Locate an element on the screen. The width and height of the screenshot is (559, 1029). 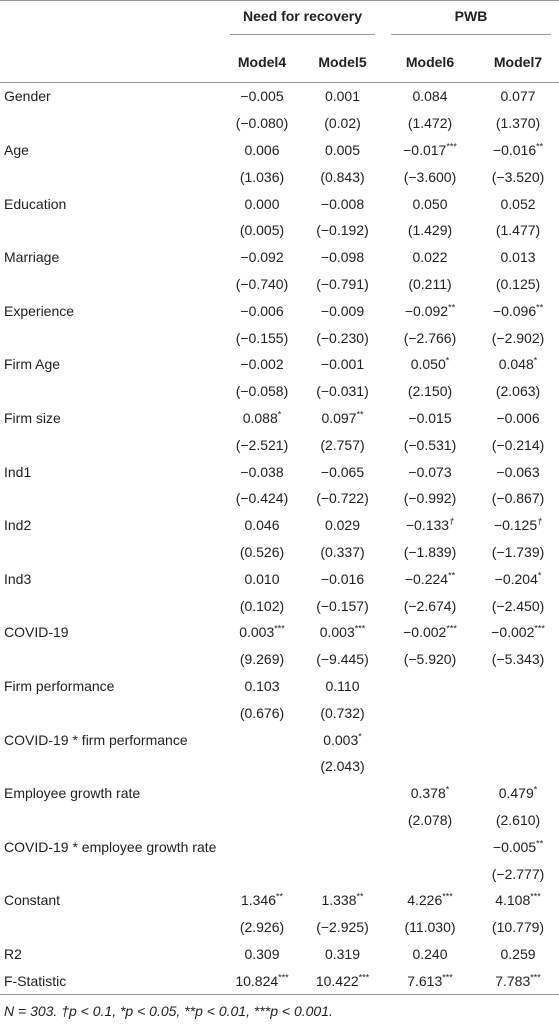
cell-value: (−0.157) is located at coordinates (342, 605).